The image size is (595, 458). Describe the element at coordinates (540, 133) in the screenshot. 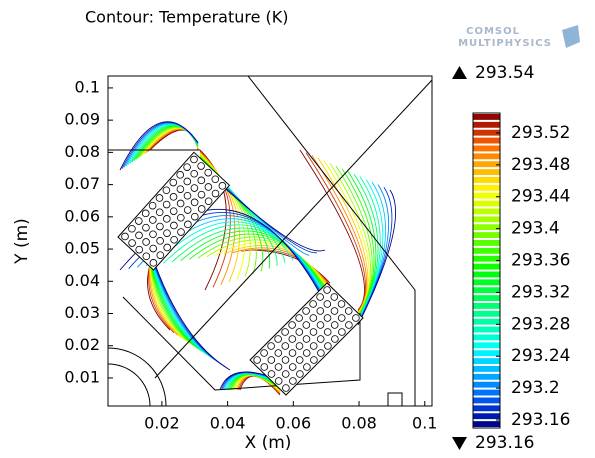

I see `colorbar-tick-label: 293.52` at that location.